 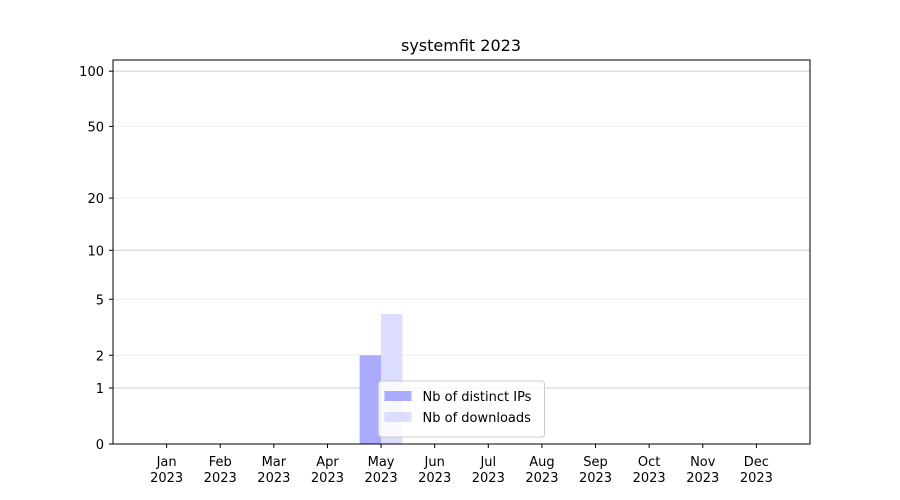 I want to click on y-tick-label: 50, so click(x=95, y=127).